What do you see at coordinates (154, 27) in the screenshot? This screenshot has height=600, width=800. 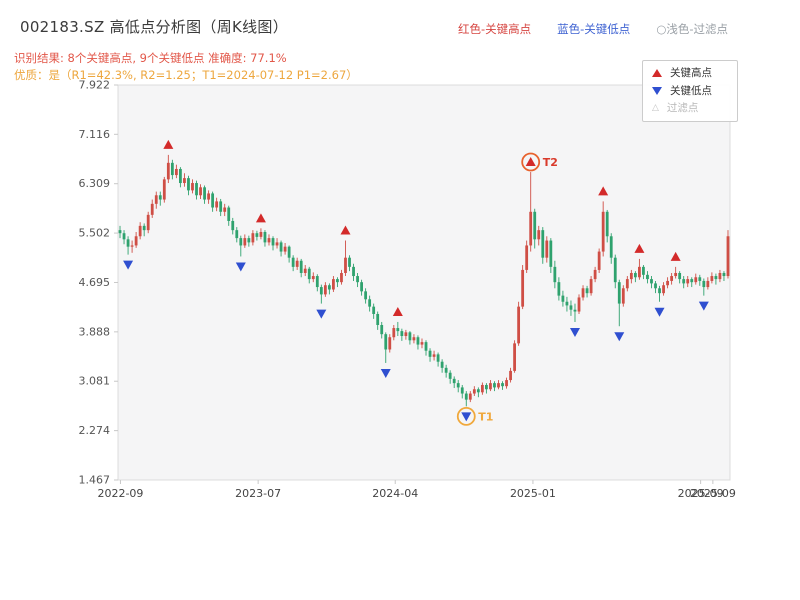 I see `chart-title: 002183.SZ 高低点分析图（周K线图）` at bounding box center [154, 27].